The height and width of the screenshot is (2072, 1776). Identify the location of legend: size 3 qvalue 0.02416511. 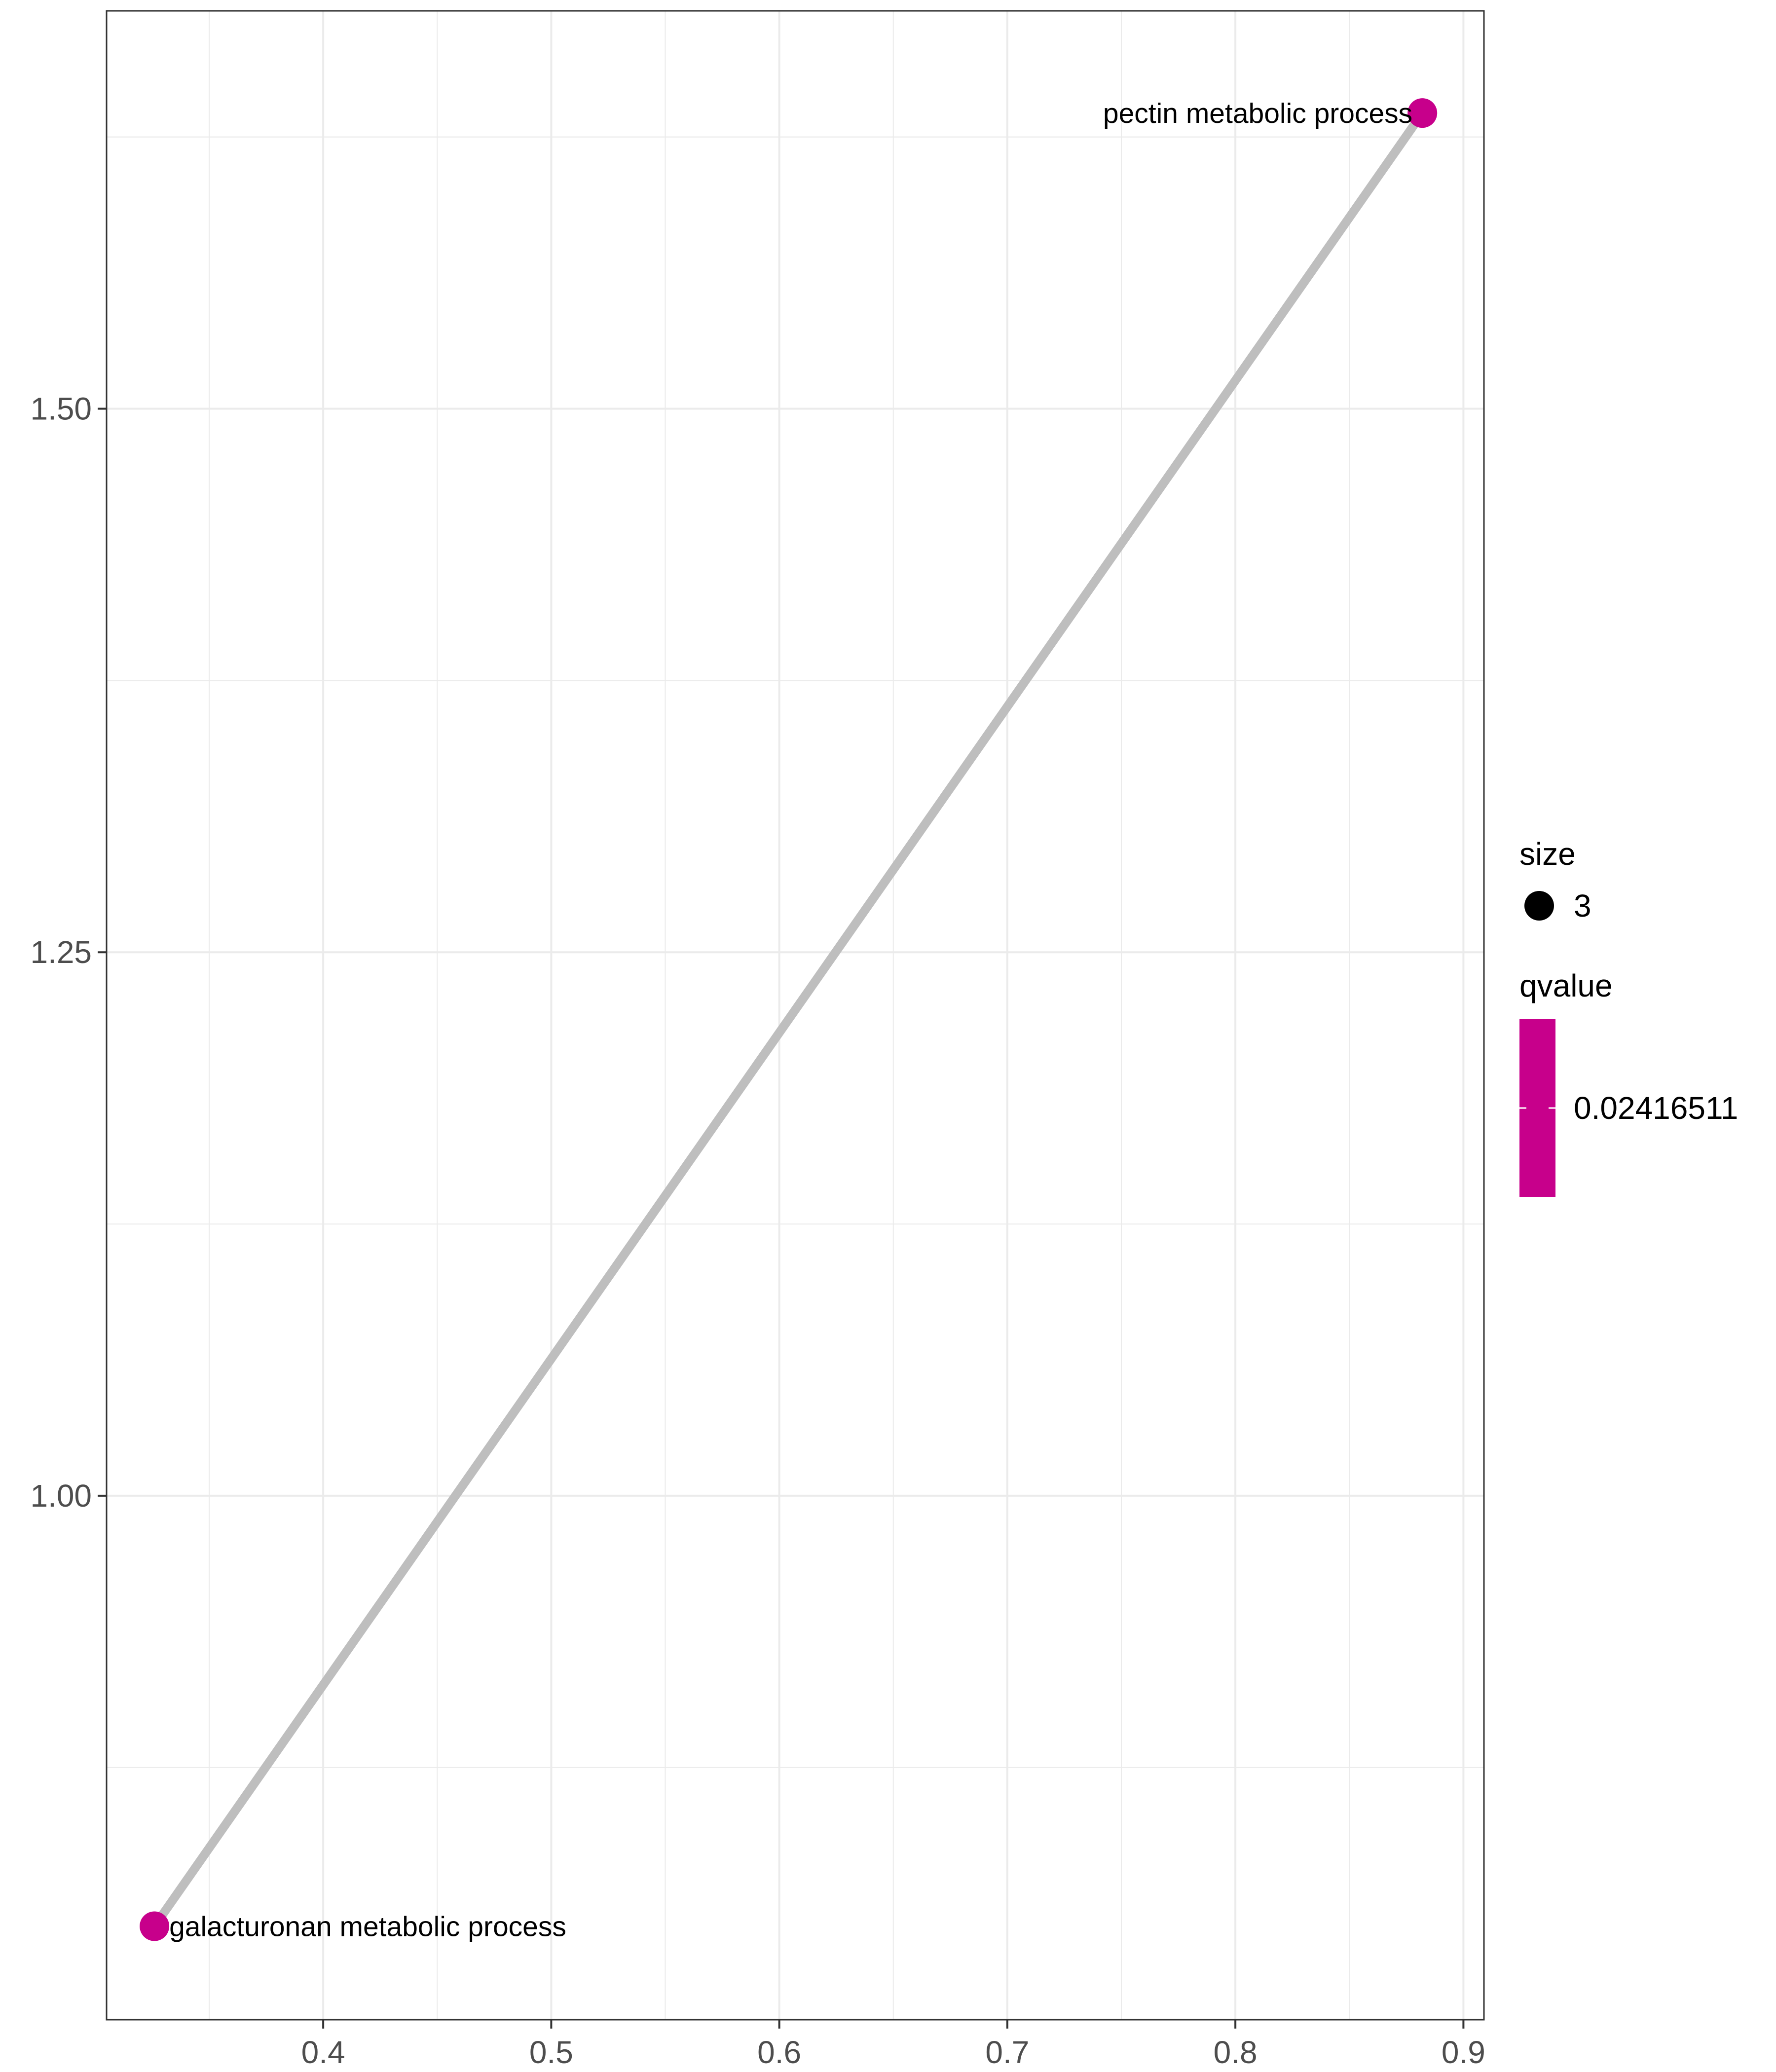
(1629, 1017).